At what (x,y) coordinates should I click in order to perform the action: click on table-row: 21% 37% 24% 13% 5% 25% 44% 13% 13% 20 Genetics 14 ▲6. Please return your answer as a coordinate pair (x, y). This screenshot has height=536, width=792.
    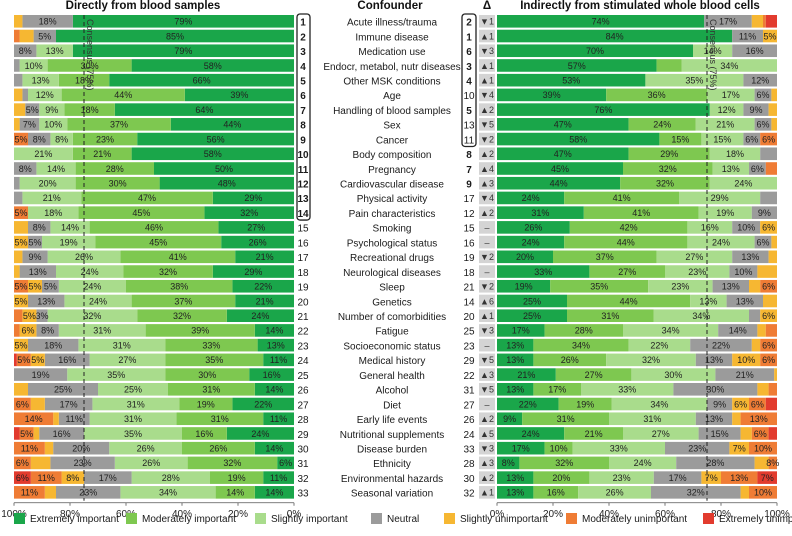
    Looking at the image, I should click on (395, 301).